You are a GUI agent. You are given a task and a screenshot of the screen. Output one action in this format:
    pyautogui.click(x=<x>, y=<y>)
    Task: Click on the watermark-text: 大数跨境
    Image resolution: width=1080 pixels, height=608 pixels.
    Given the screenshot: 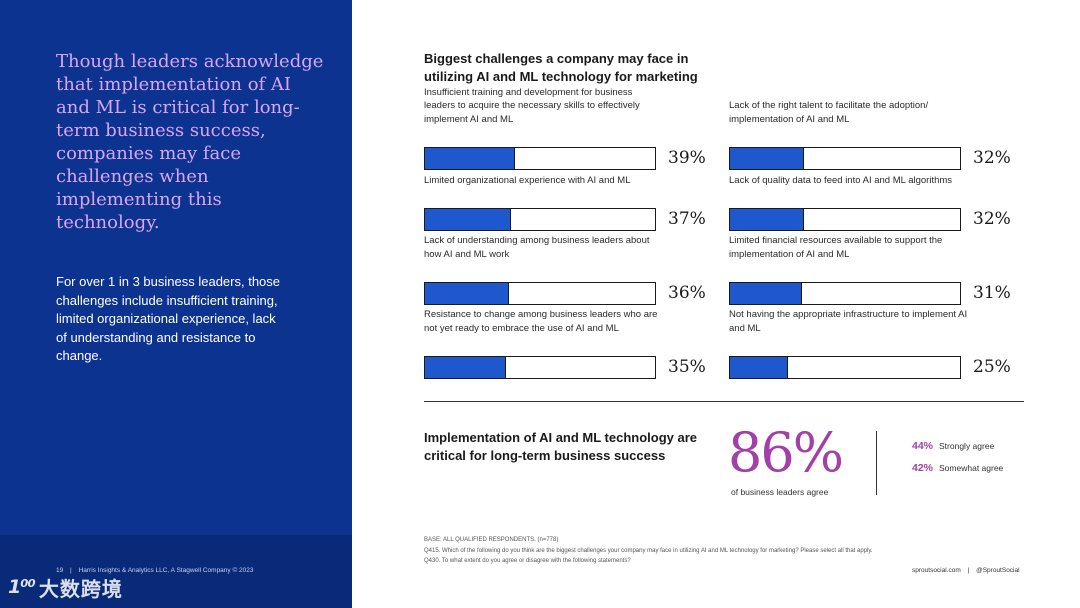 What is the action you would take?
    pyautogui.click(x=80, y=588)
    